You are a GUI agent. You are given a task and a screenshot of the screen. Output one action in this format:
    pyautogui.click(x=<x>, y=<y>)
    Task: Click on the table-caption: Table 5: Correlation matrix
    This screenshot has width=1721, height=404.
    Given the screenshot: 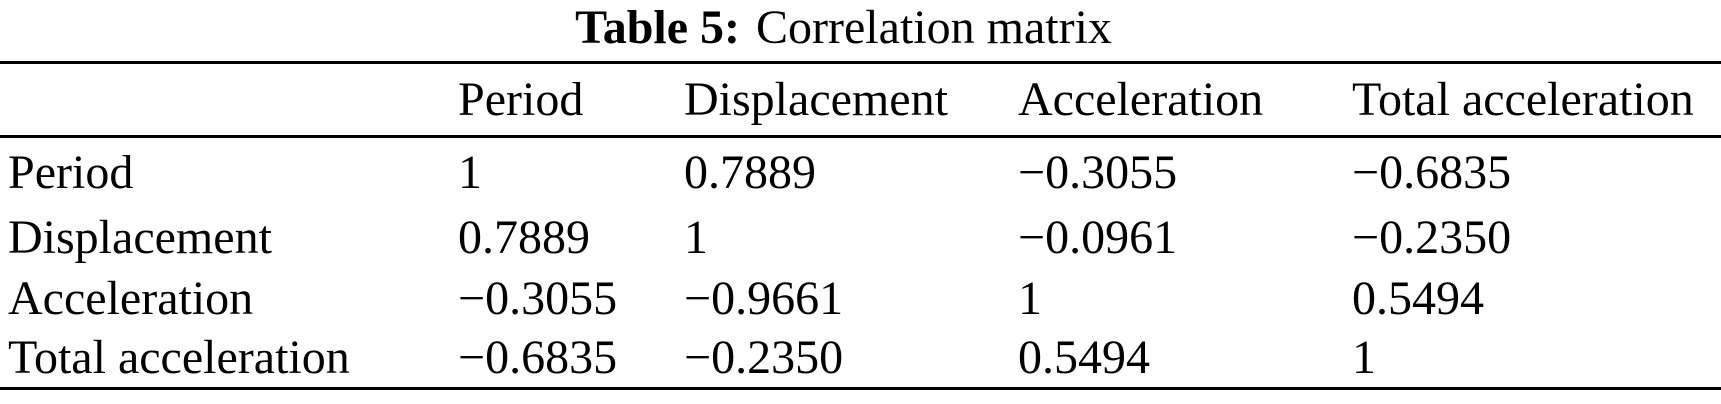 What is the action you would take?
    pyautogui.click(x=860, y=29)
    